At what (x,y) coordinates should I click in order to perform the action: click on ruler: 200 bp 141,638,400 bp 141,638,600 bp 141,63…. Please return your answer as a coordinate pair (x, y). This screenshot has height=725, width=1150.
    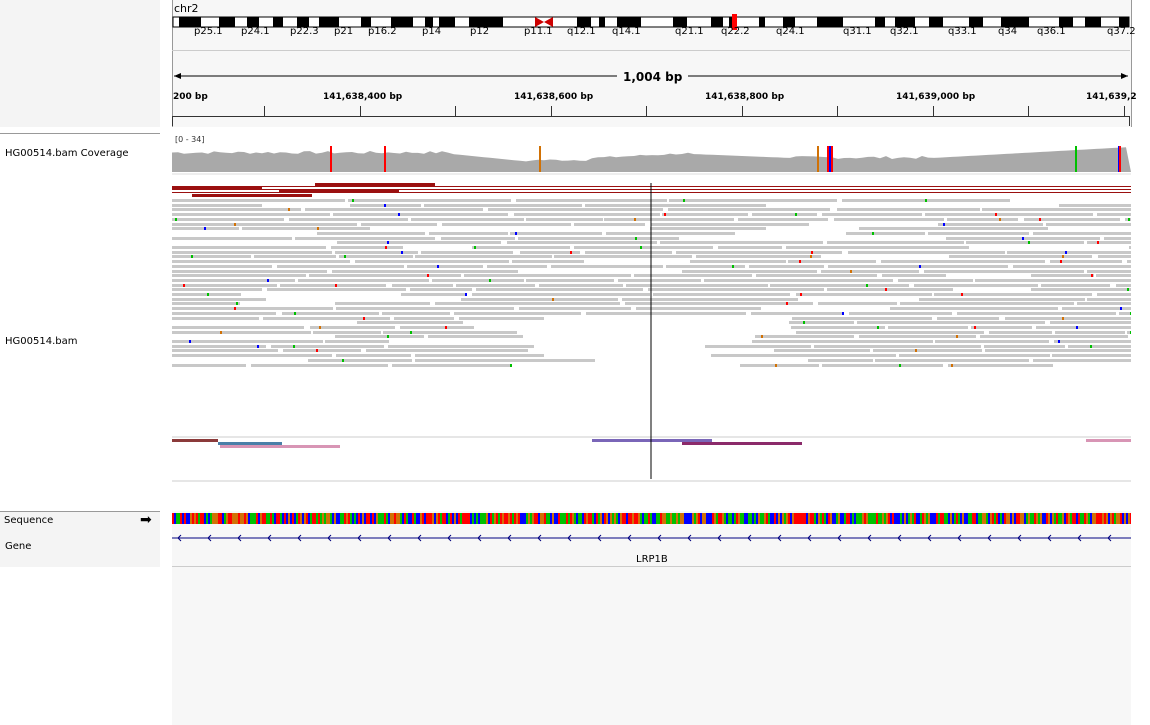
    Looking at the image, I should click on (654, 109).